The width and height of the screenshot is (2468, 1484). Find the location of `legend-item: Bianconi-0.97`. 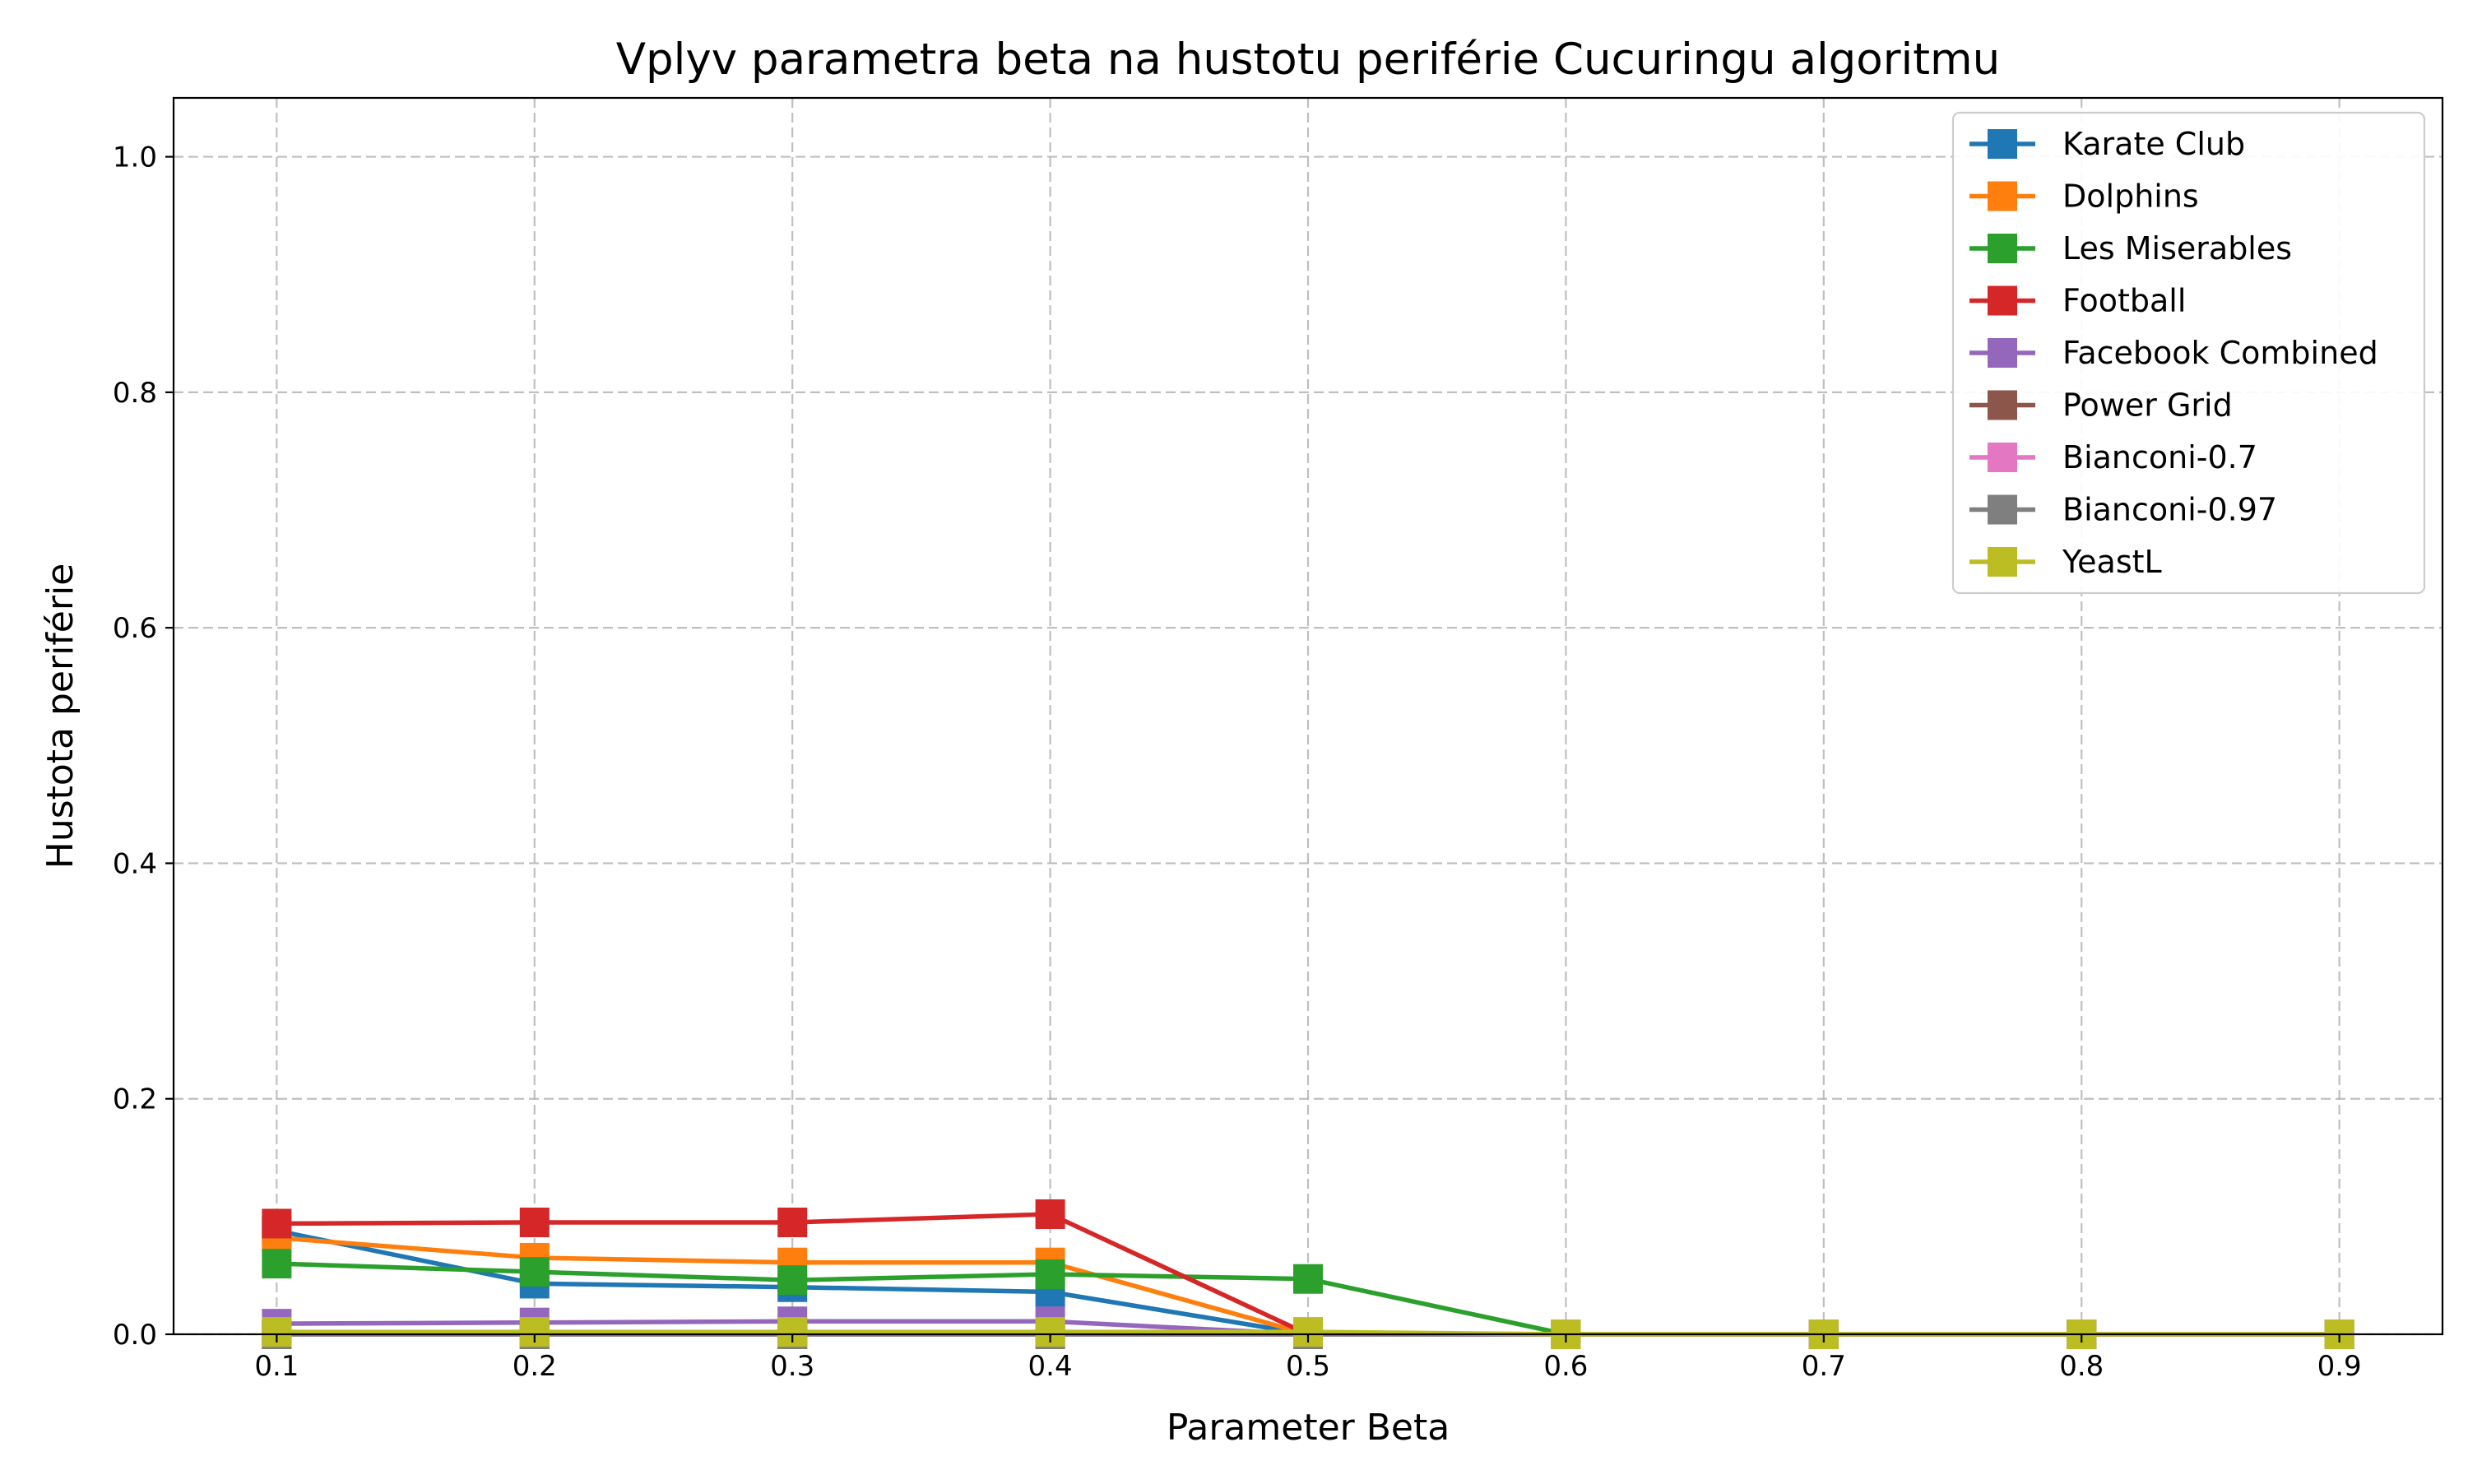

legend-item: Bianconi-0.97 is located at coordinates (2123, 510).